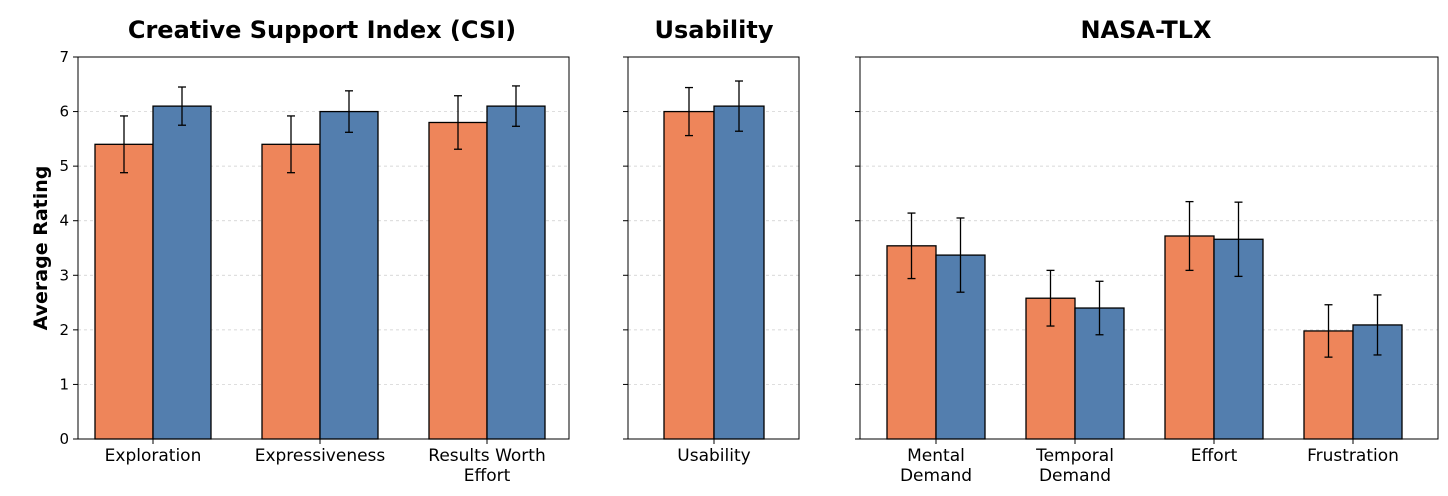 The image size is (1448, 496). Describe the element at coordinates (1353, 456) in the screenshot. I see `x-tick-label: Frustration` at that location.